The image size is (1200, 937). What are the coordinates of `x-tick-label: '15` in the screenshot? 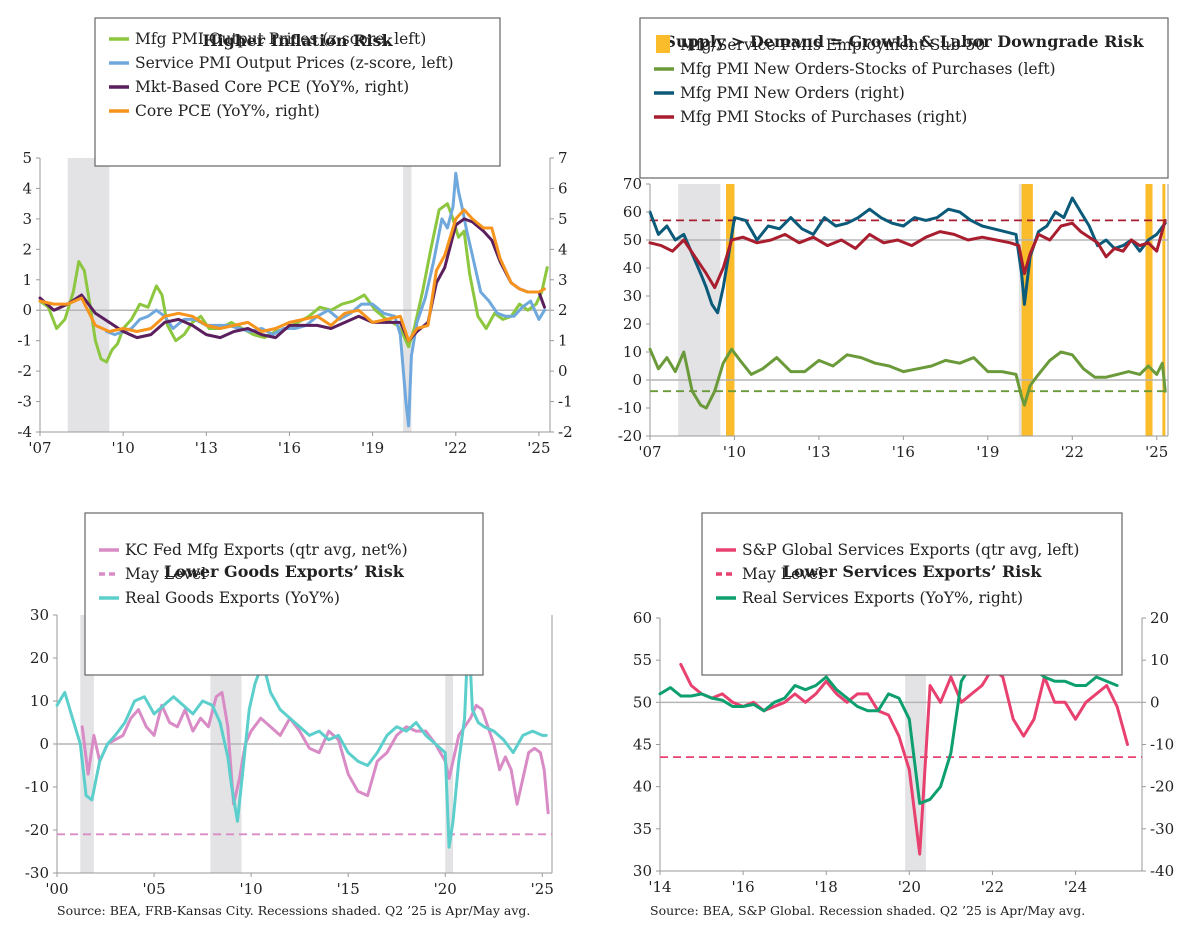 It's located at (348, 889).